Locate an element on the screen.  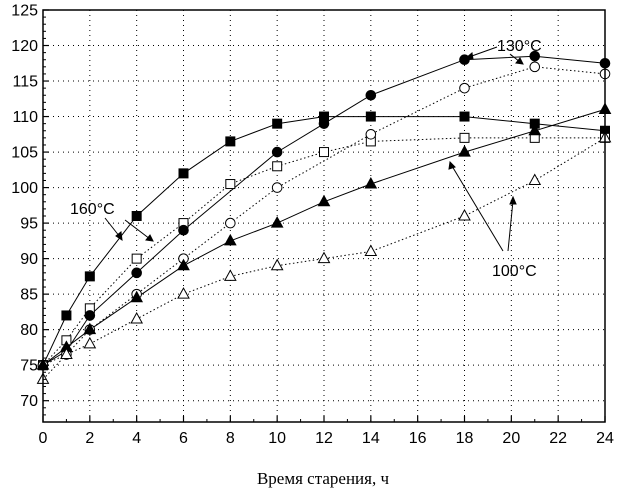
x-tick-label: 4 is located at coordinates (136, 438).